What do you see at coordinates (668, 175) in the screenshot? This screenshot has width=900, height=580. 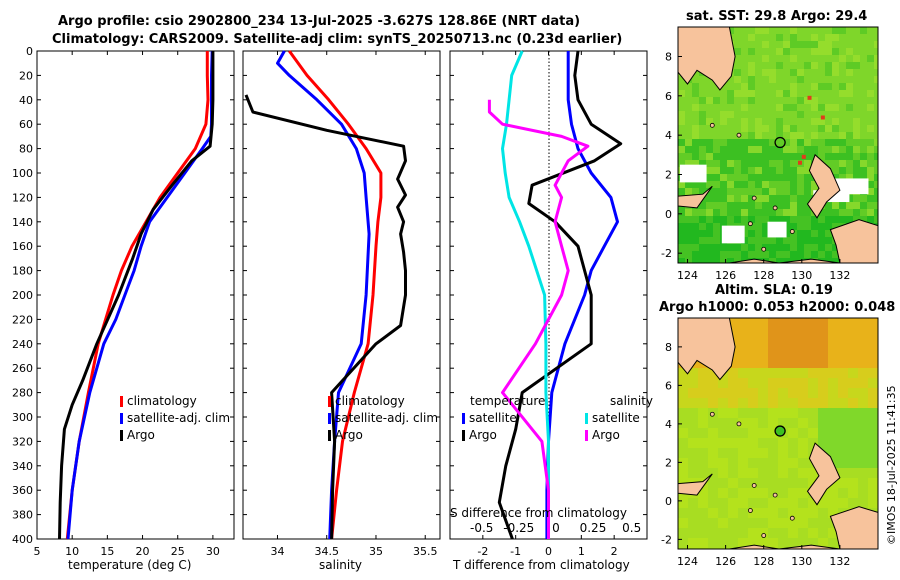 I see `map-y-tick-label: 2` at bounding box center [668, 175].